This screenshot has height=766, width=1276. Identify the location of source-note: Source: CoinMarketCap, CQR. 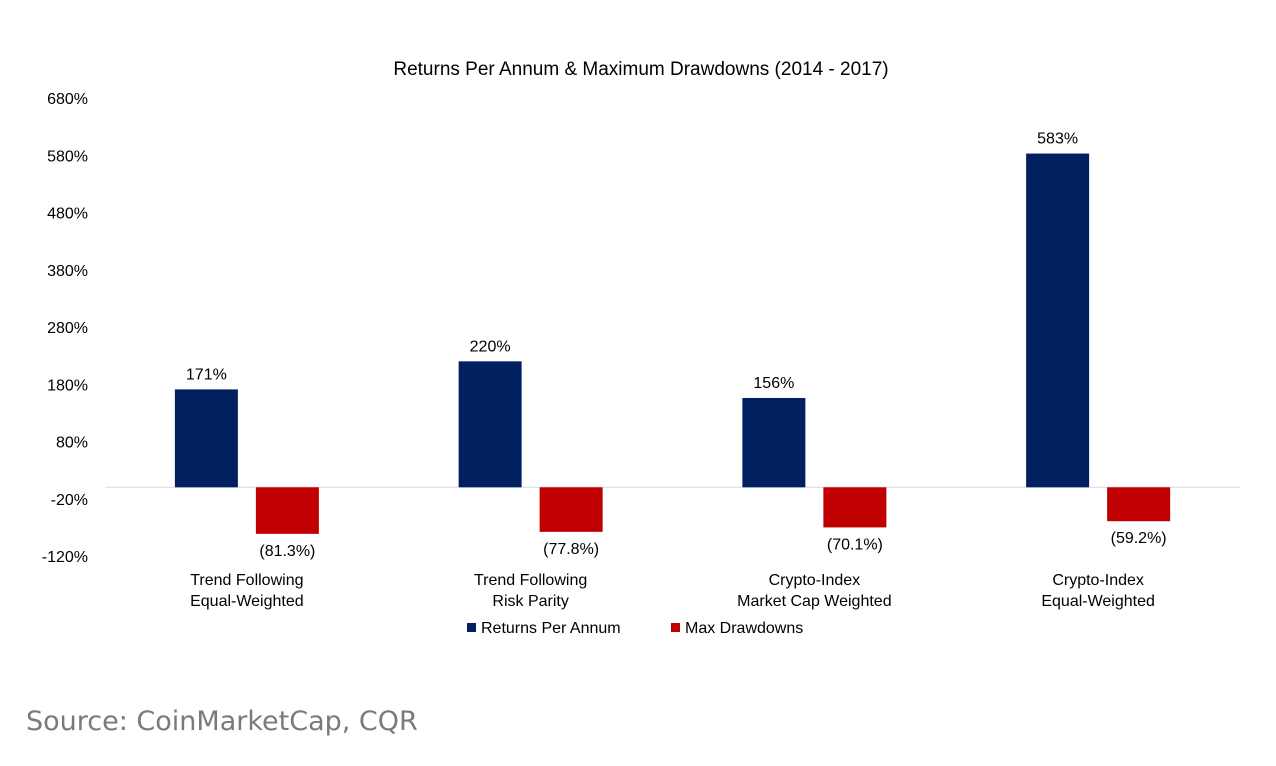
(222, 721).